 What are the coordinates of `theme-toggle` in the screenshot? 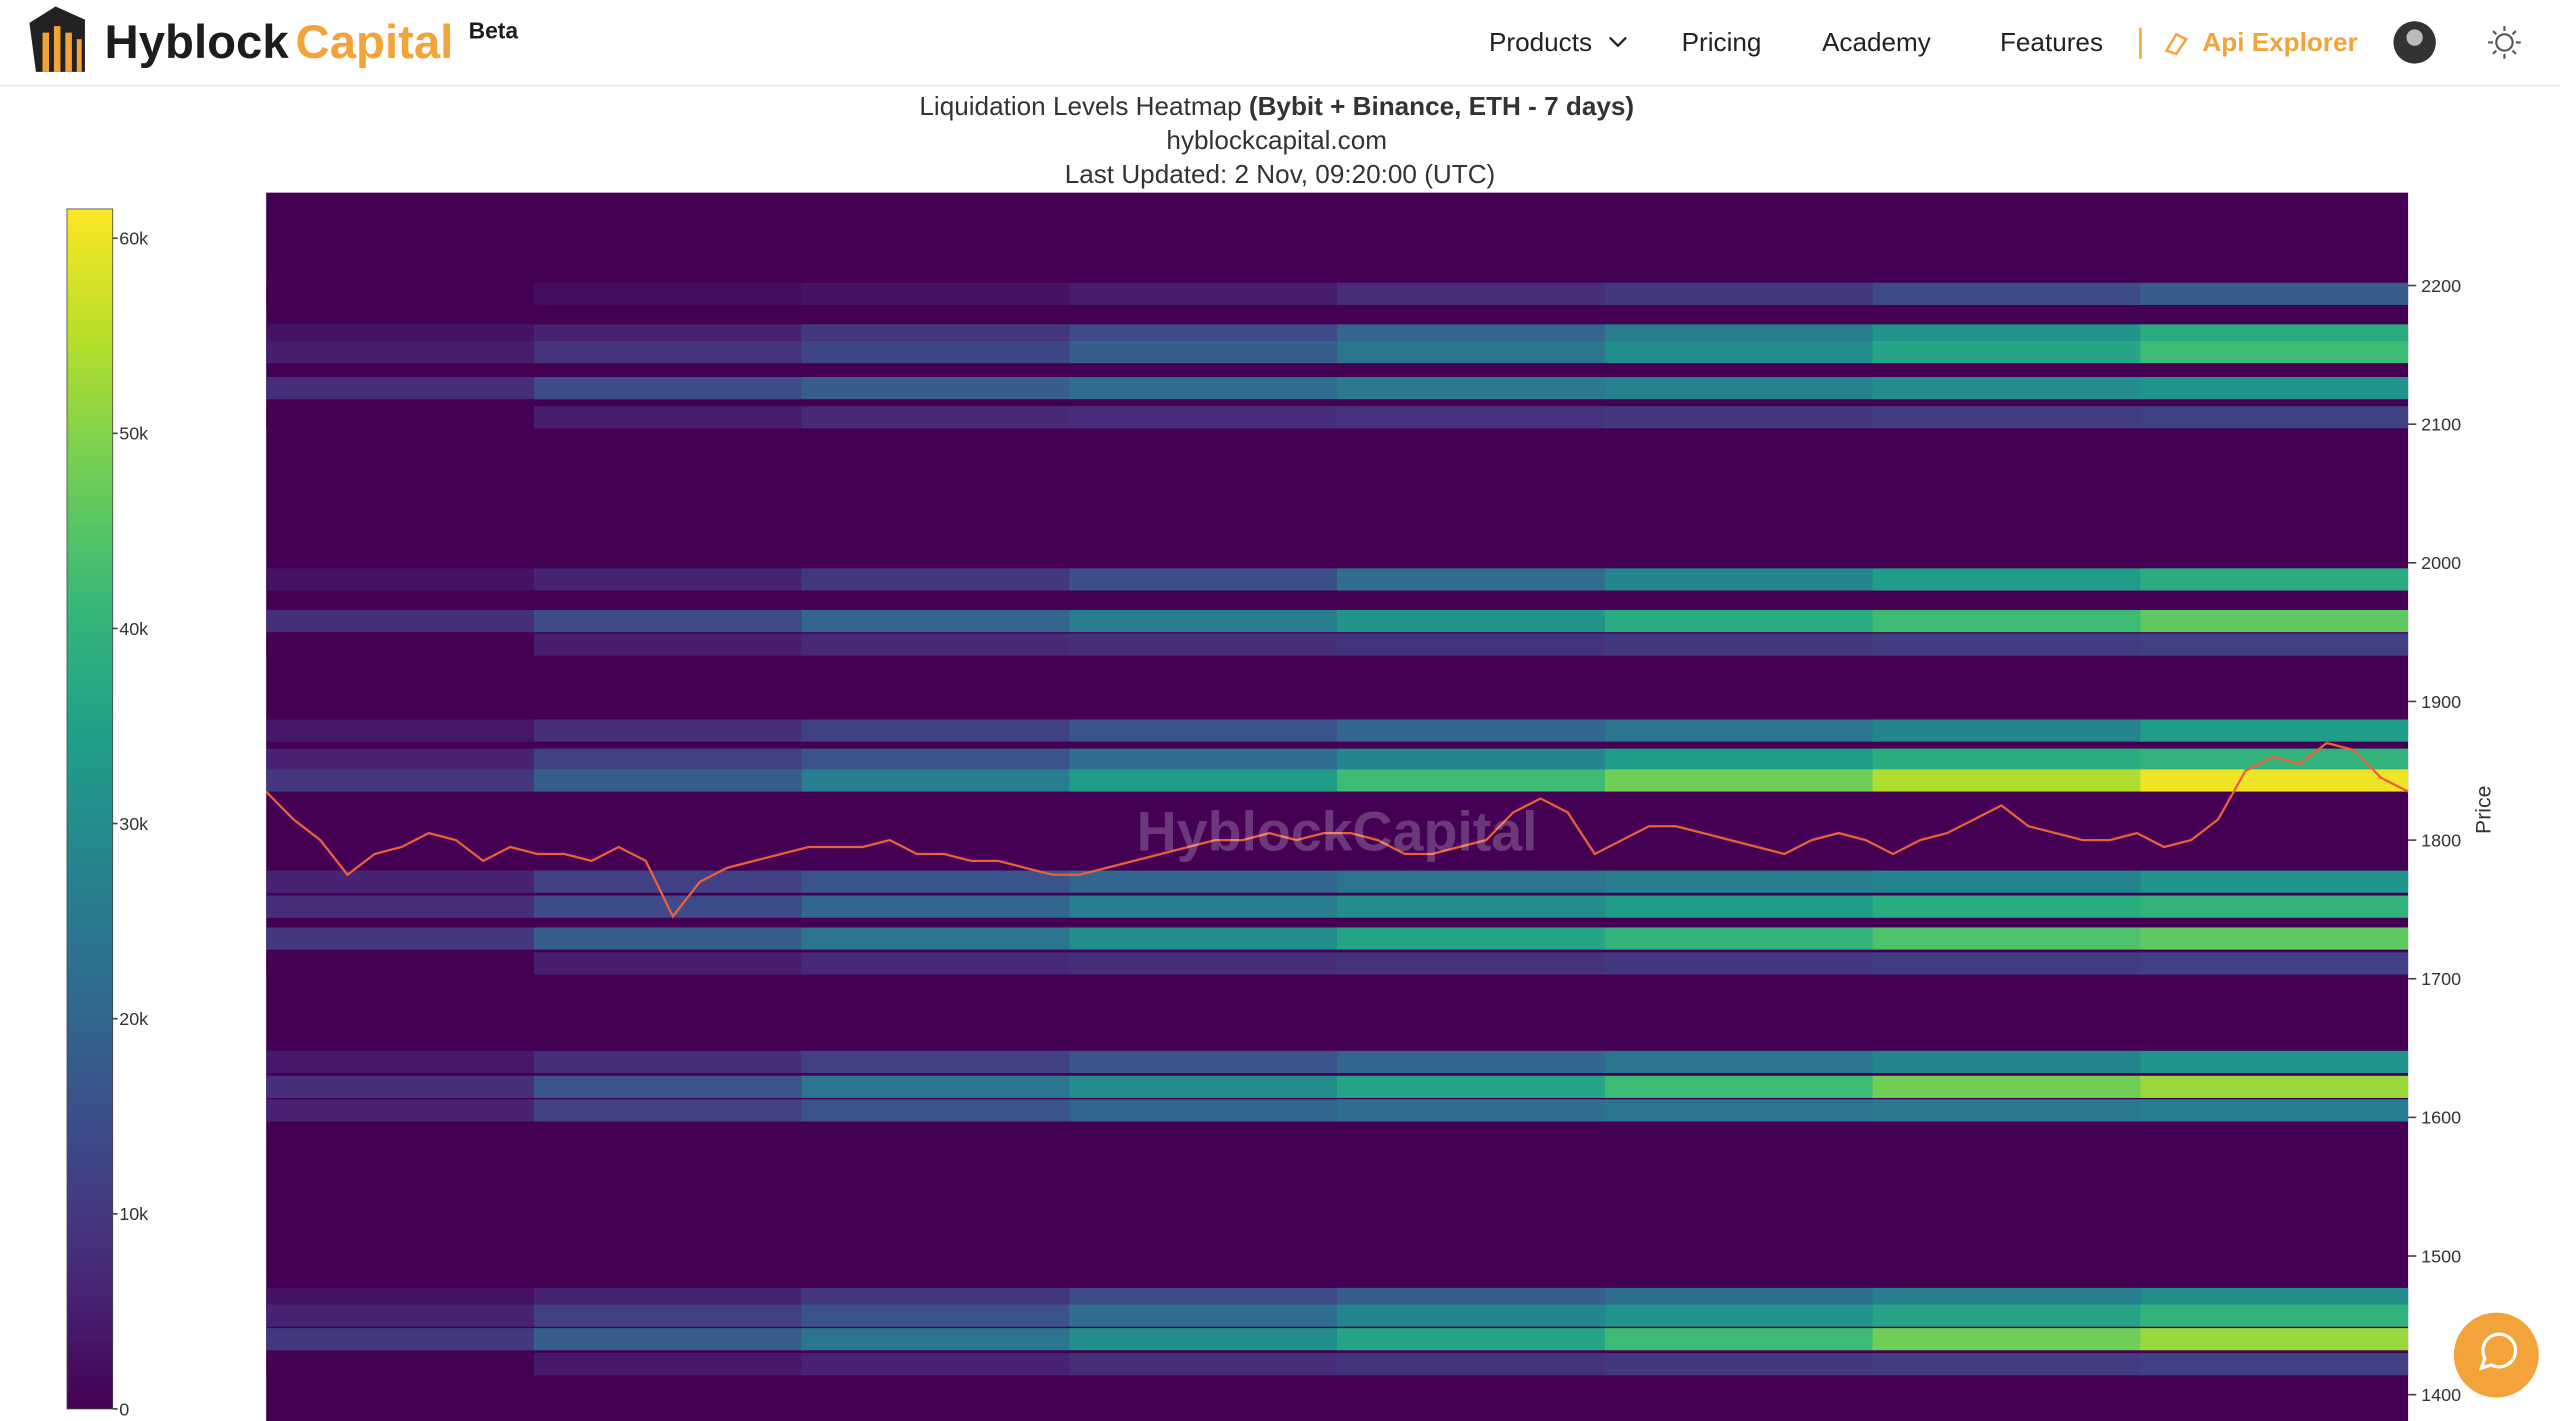 It's located at (2504, 42).